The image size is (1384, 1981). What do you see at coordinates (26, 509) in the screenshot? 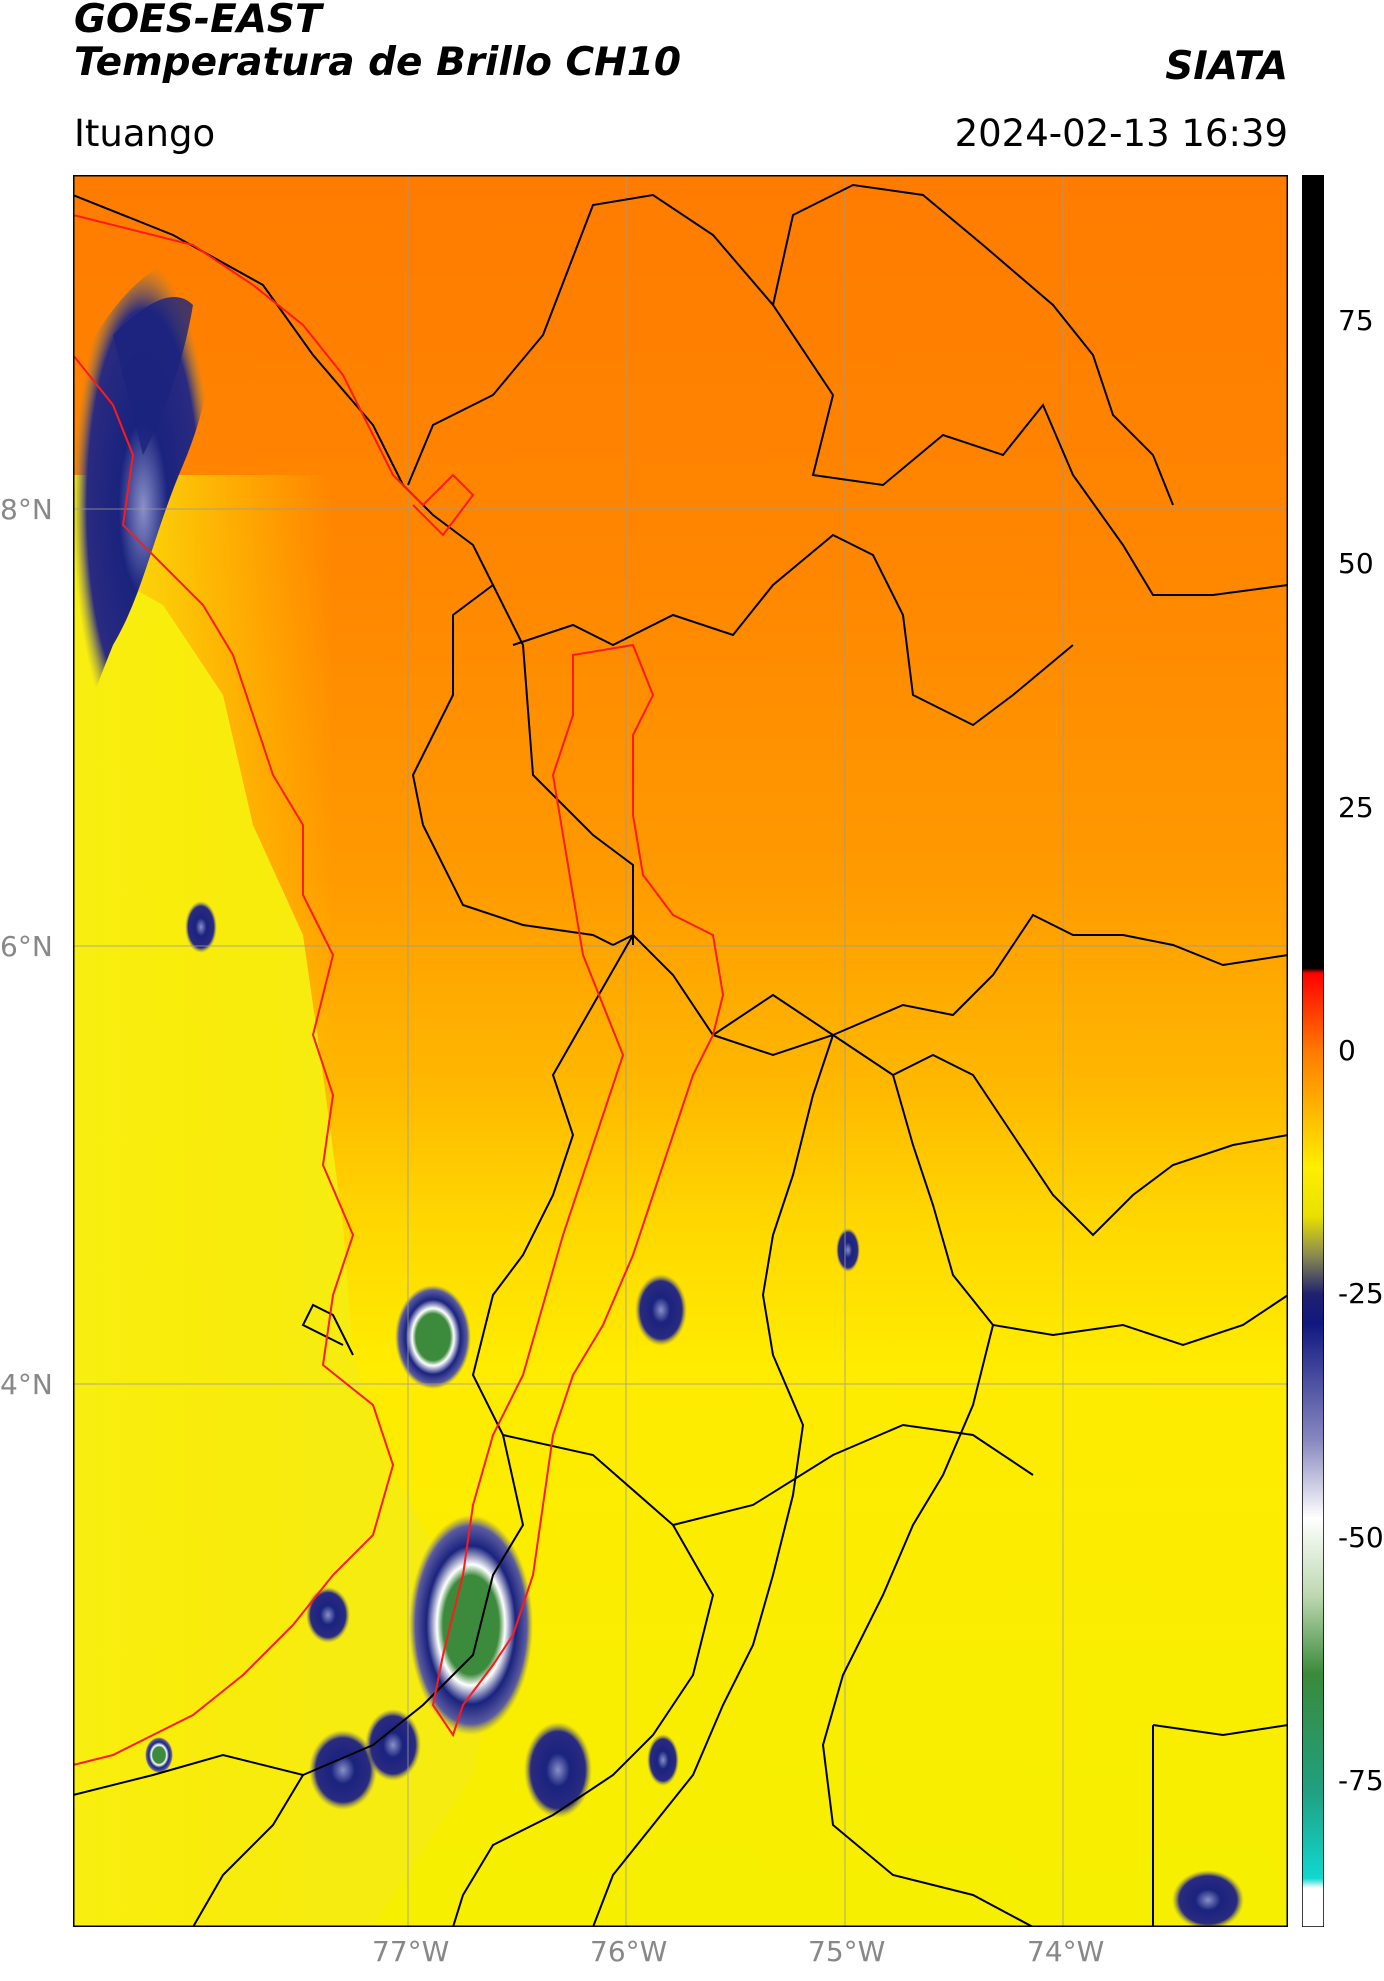
I see `lat-label-8n: 8°N` at bounding box center [26, 509].